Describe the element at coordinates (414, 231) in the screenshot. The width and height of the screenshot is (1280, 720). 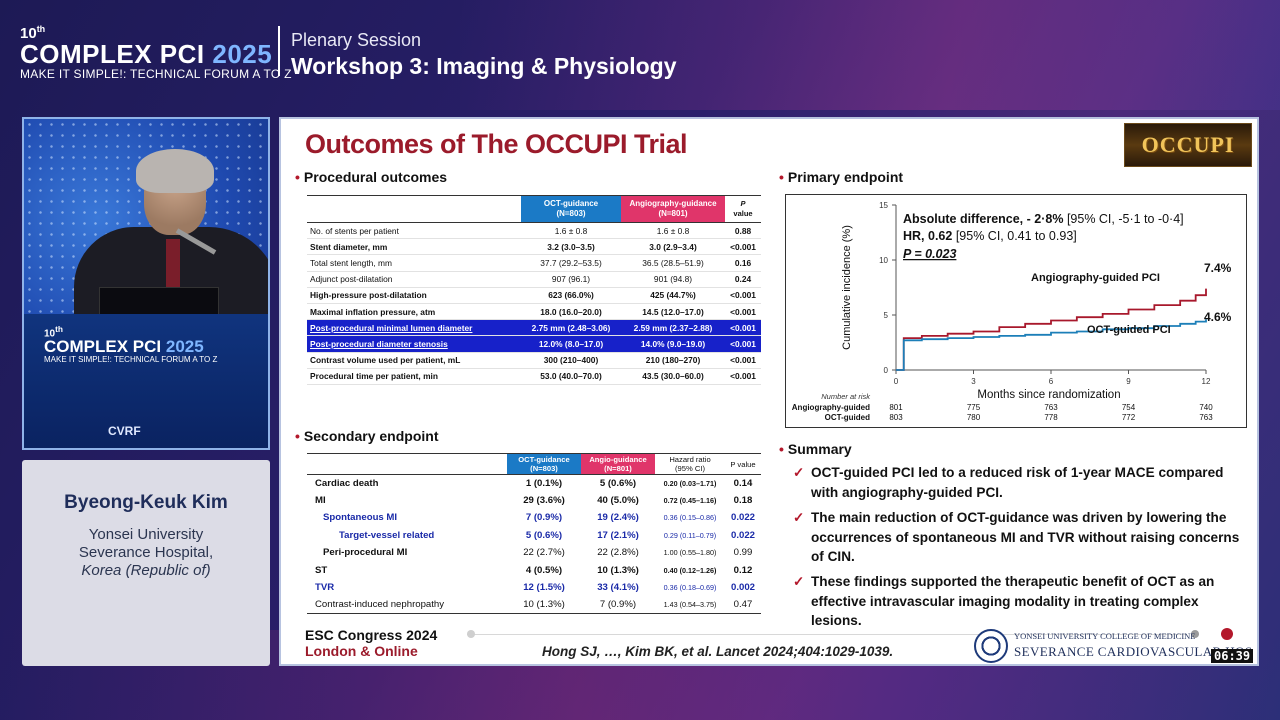
I see `procedural-cell-label: No. of stents per patient` at that location.